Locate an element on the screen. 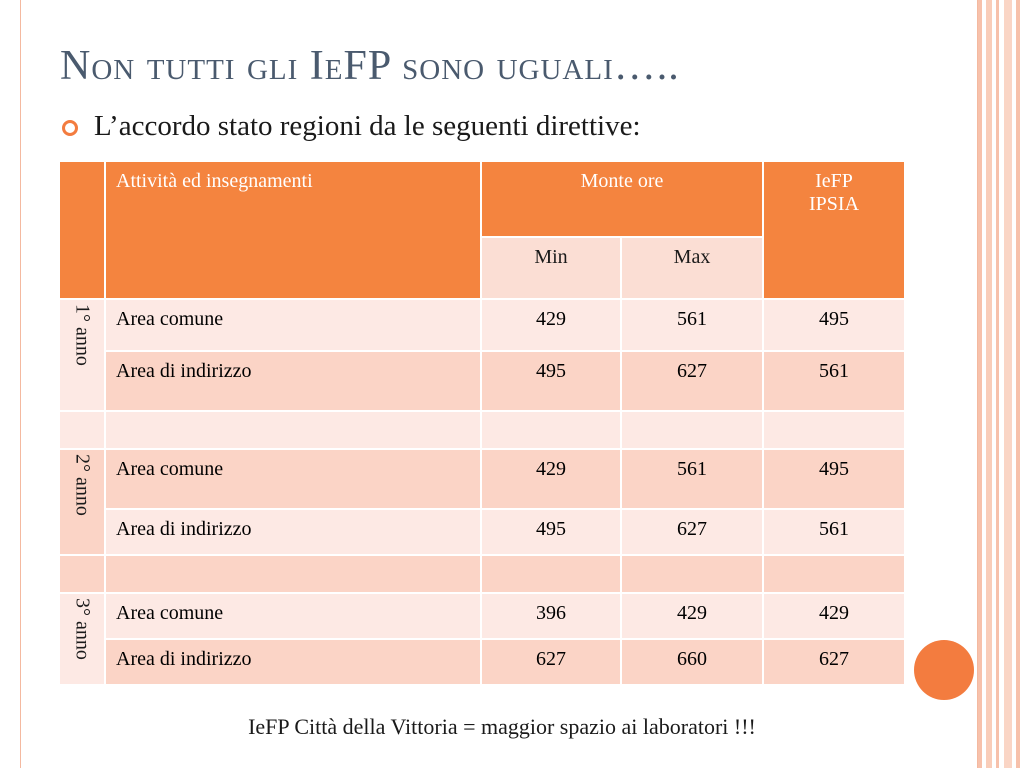  header-hours: Monte ore is located at coordinates (622, 199).